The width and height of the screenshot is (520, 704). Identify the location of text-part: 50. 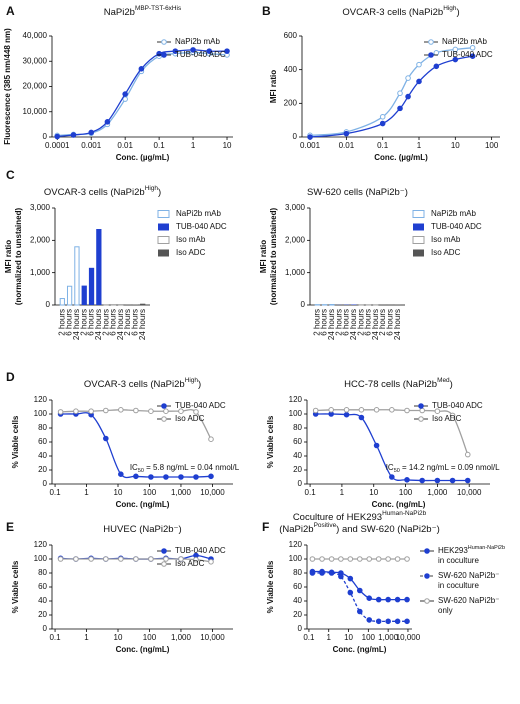
(397, 471).